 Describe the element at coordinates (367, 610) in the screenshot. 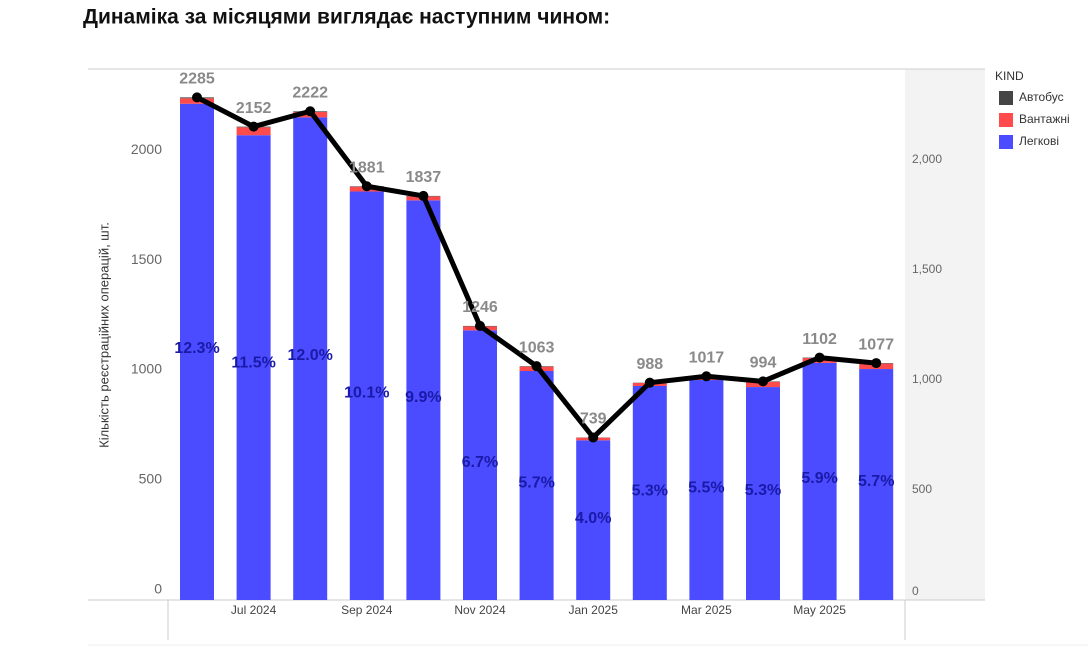

I see `x-tick-label: Sep 2024` at that location.